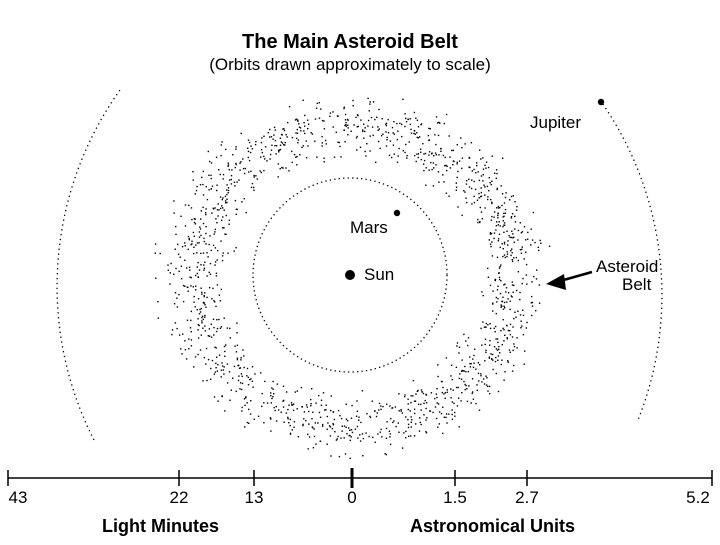  What do you see at coordinates (360, 478) in the screenshot?
I see `scale-bar` at bounding box center [360, 478].